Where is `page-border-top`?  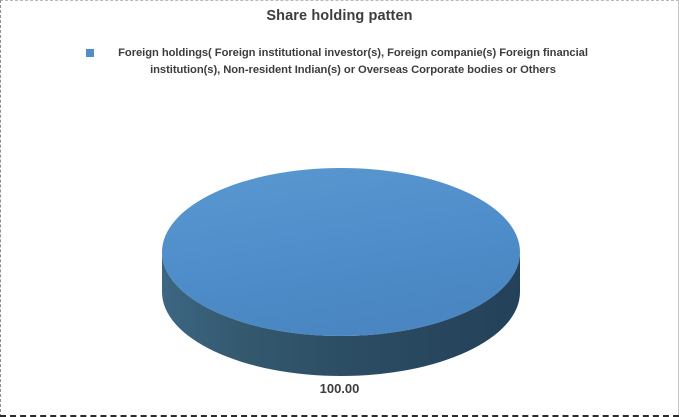 page-border-top is located at coordinates (339, 0).